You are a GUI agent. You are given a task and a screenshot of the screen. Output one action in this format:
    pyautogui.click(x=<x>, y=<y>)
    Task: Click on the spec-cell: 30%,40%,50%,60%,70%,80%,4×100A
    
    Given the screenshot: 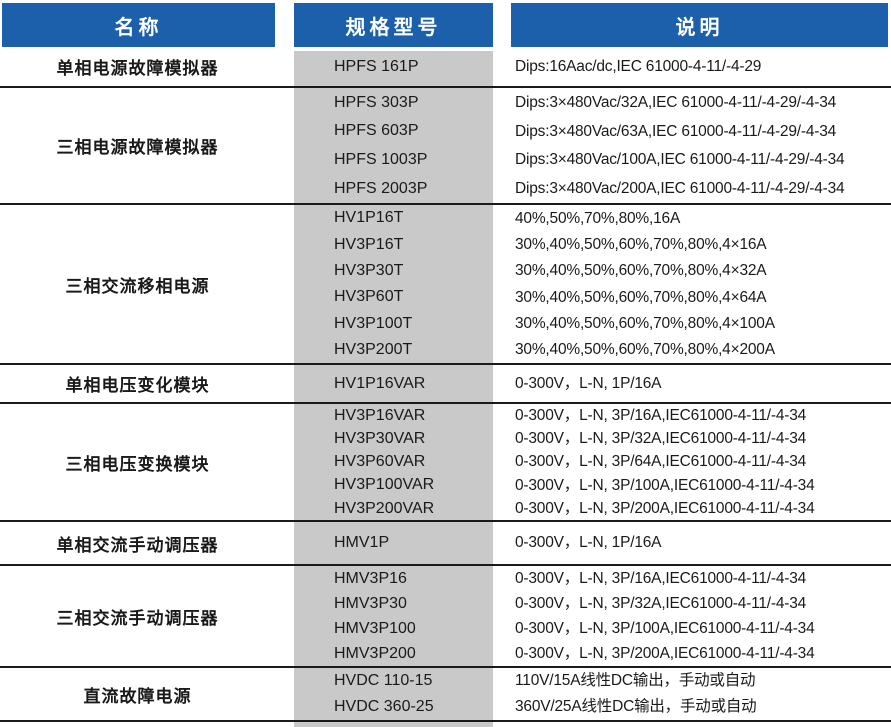 What is the action you would take?
    pyautogui.click(x=645, y=323)
    